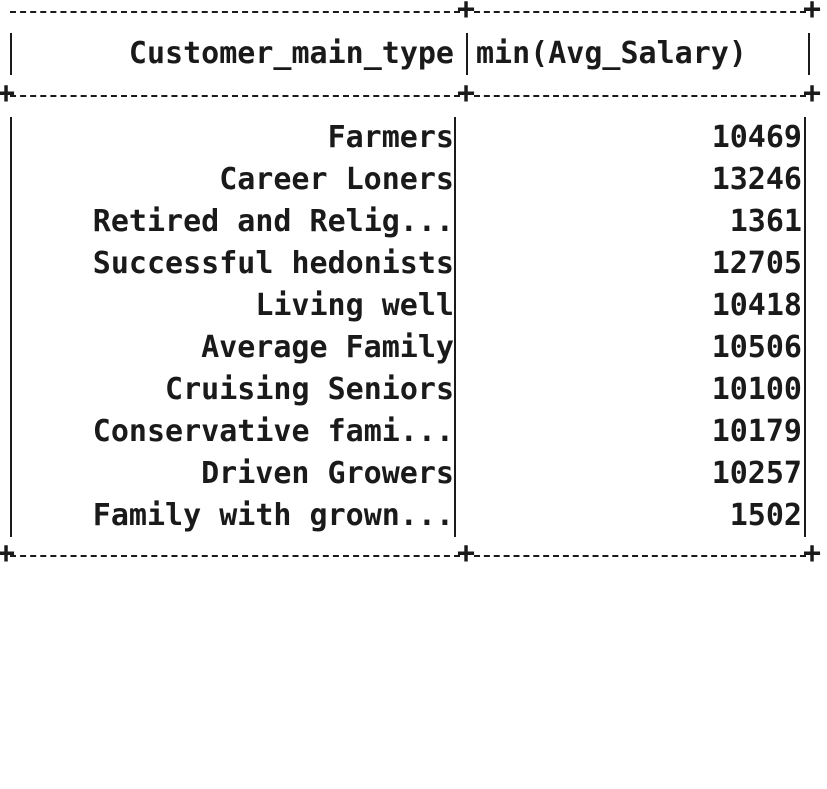  Describe the element at coordinates (390, 137) in the screenshot. I see `cell-customer-main-type: Farmers` at that location.